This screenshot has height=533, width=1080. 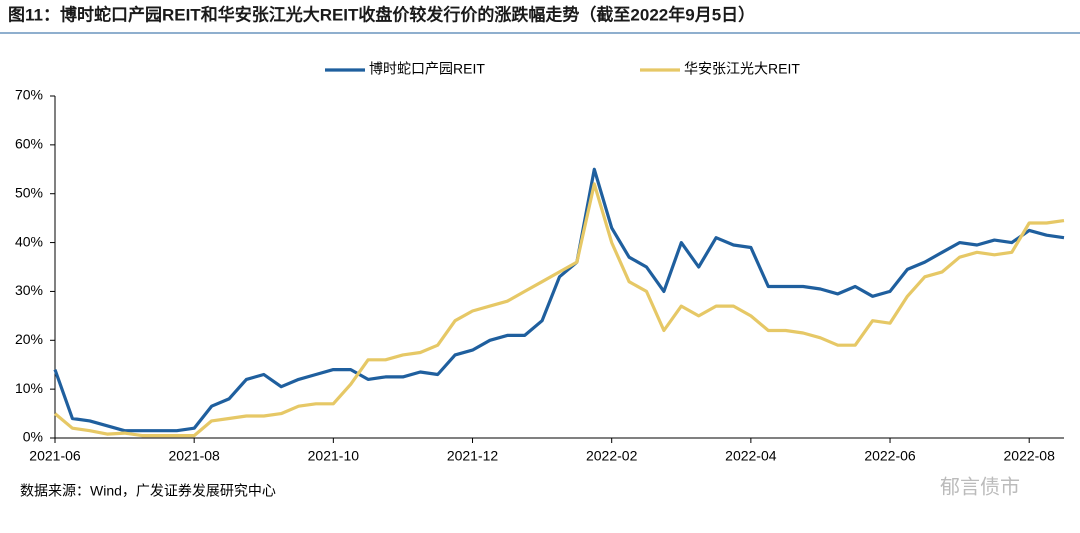 I want to click on y-tick-label: 70%, so click(x=29, y=95).